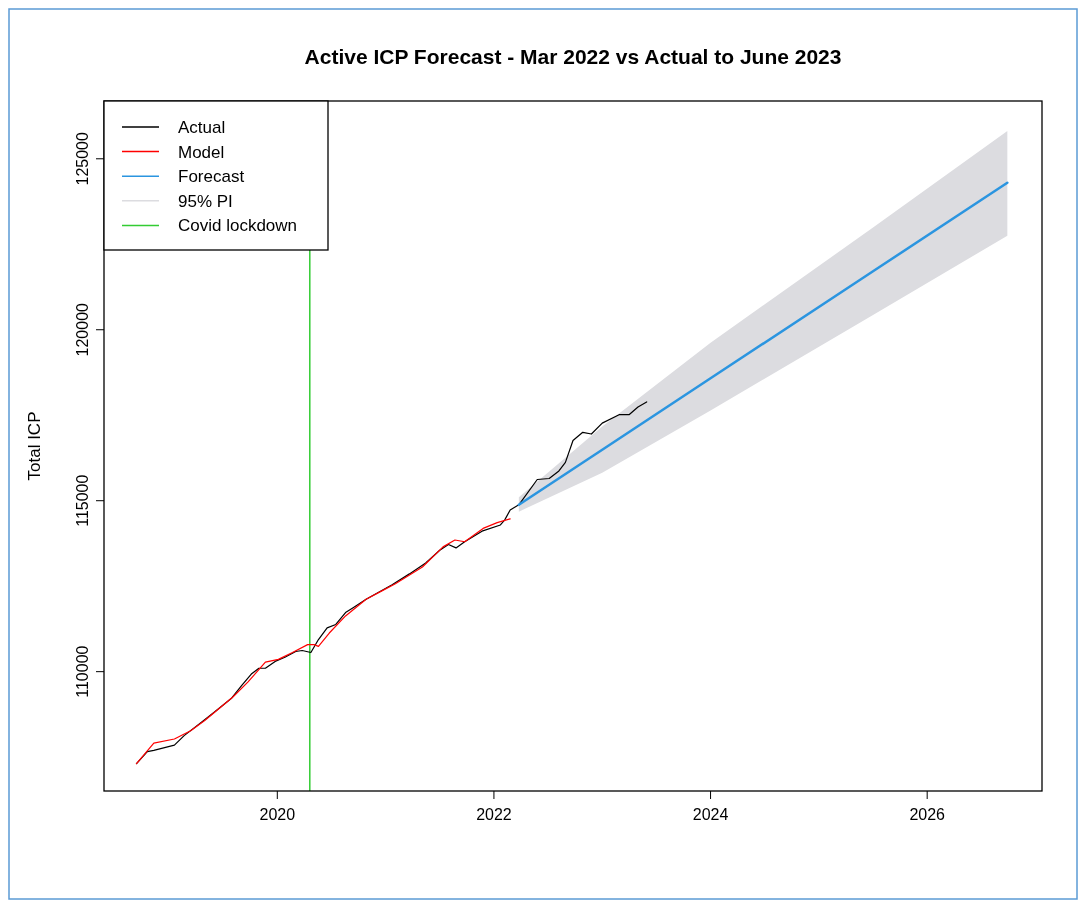 Image resolution: width=1086 pixels, height=908 pixels. I want to click on y-tick-label: 125000, so click(82, 158).